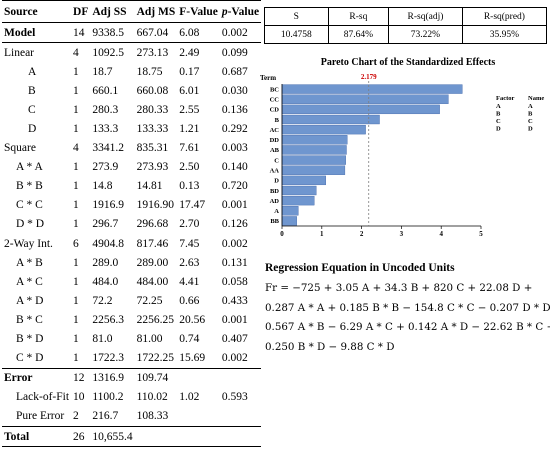 The height and width of the screenshot is (453, 550). Describe the element at coordinates (234, 243) in the screenshot. I see `anova-cell-p-value: 0.002` at that location.